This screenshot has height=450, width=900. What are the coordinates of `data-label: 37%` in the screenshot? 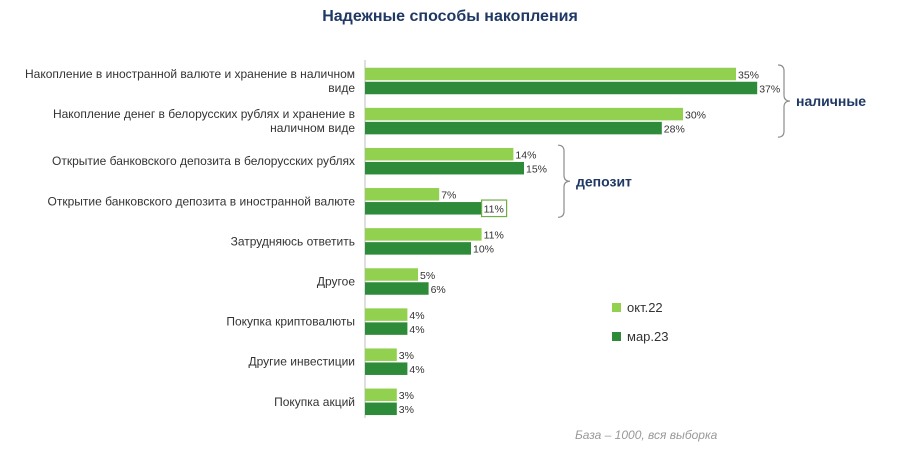 It's located at (769, 89).